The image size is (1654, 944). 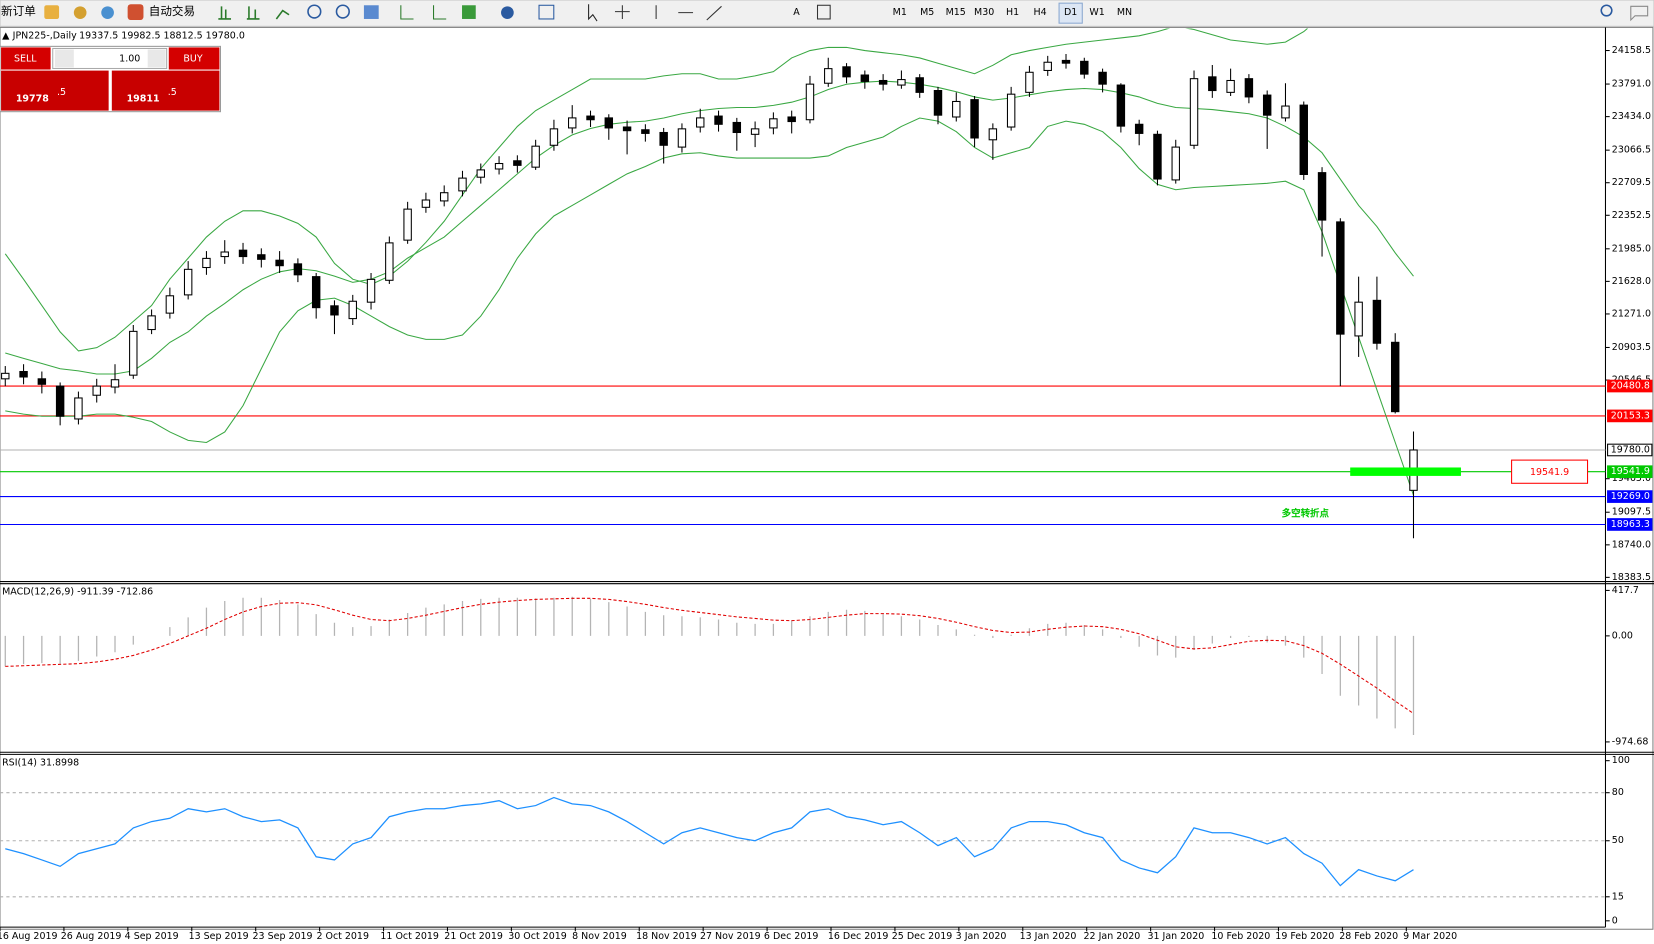 What do you see at coordinates (507, 12) in the screenshot?
I see `periods-icon` at bounding box center [507, 12].